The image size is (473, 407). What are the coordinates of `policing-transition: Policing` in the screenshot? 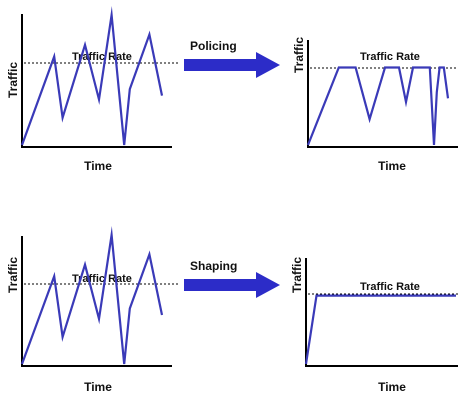 It's located at (232, 58).